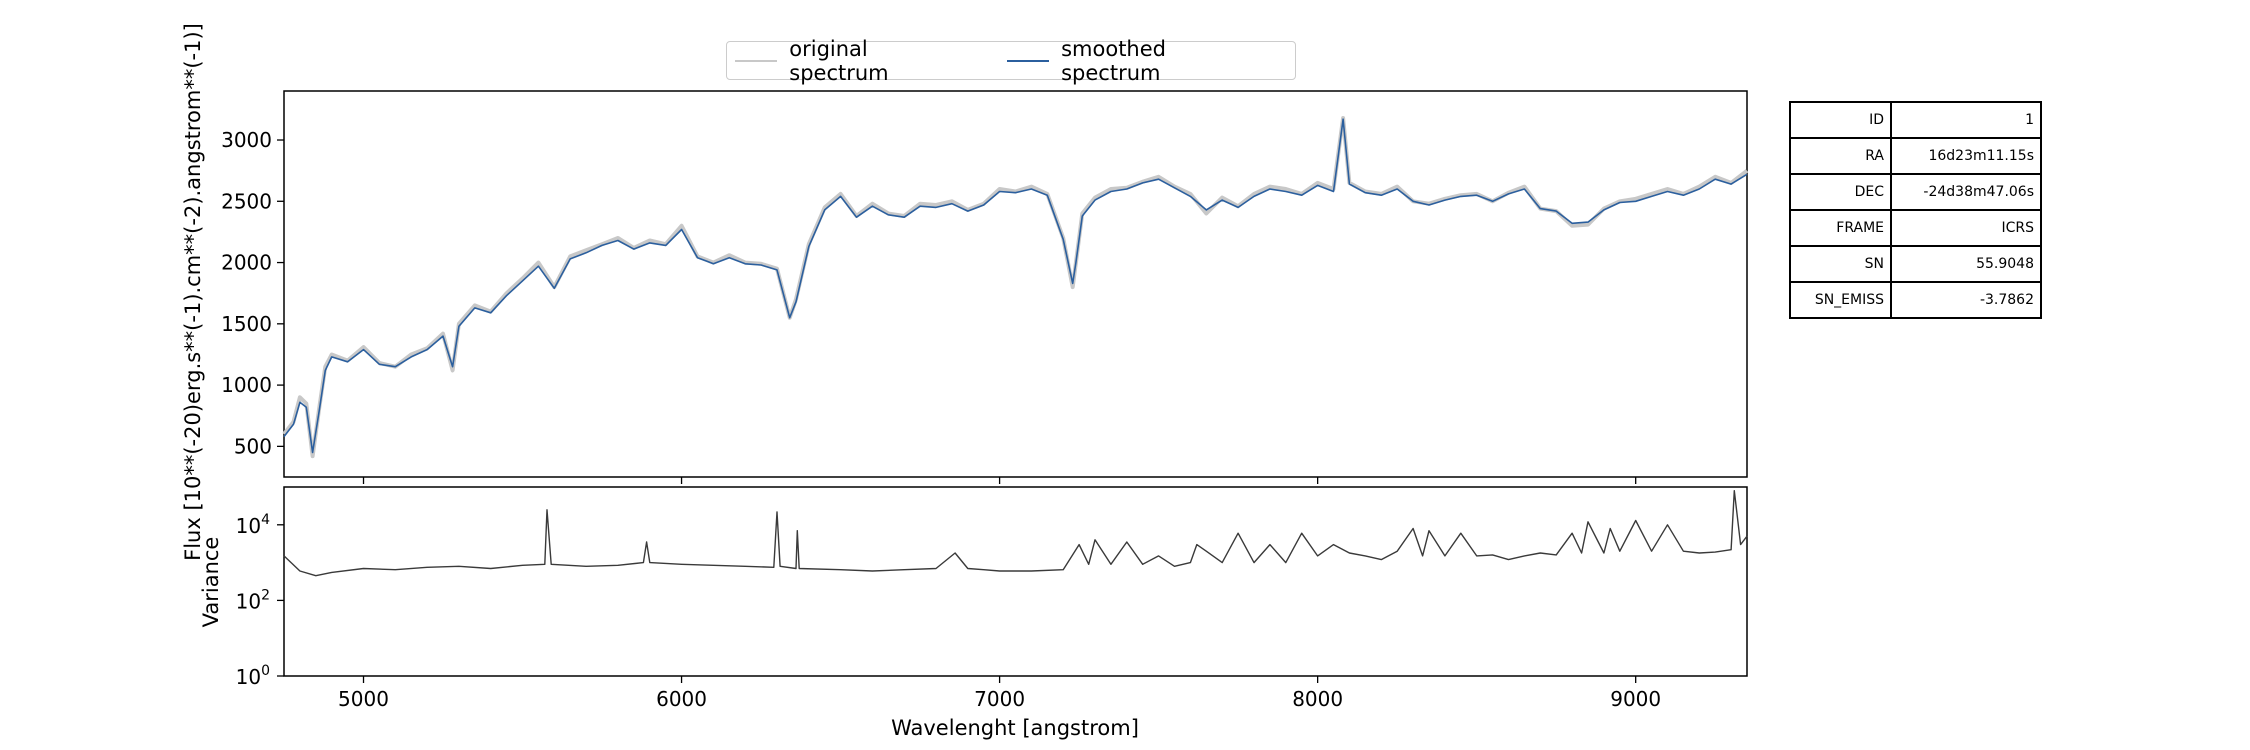 Image resolution: width=2250 pixels, height=750 pixels. What do you see at coordinates (1966, 300) in the screenshot?
I see `table-value: -3.7862` at bounding box center [1966, 300].